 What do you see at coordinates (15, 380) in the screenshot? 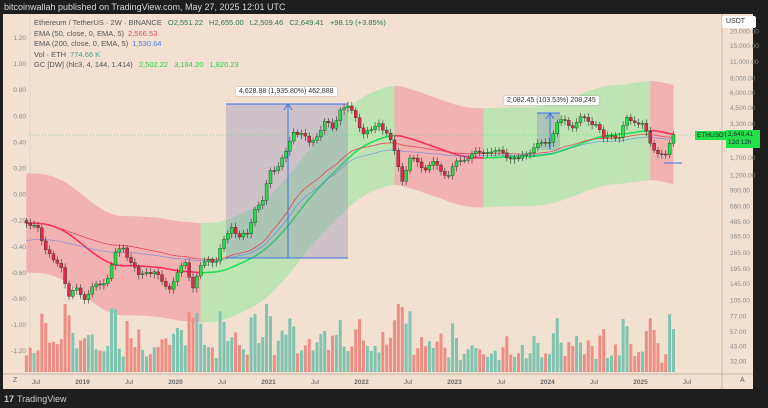
I see `zoom-reset-button: Z` at bounding box center [15, 380].